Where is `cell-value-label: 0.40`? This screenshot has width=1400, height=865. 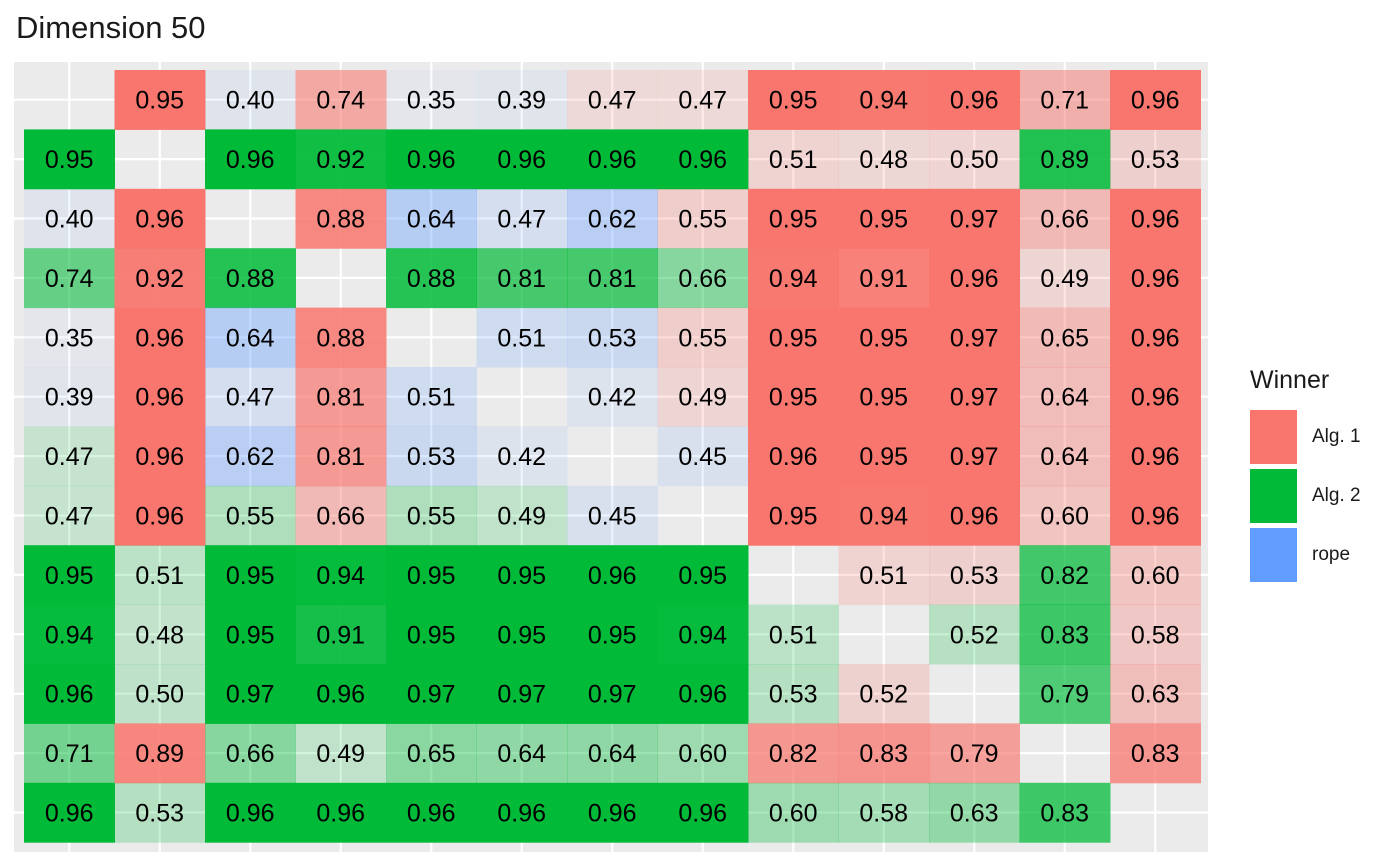 cell-value-label: 0.40 is located at coordinates (69, 220).